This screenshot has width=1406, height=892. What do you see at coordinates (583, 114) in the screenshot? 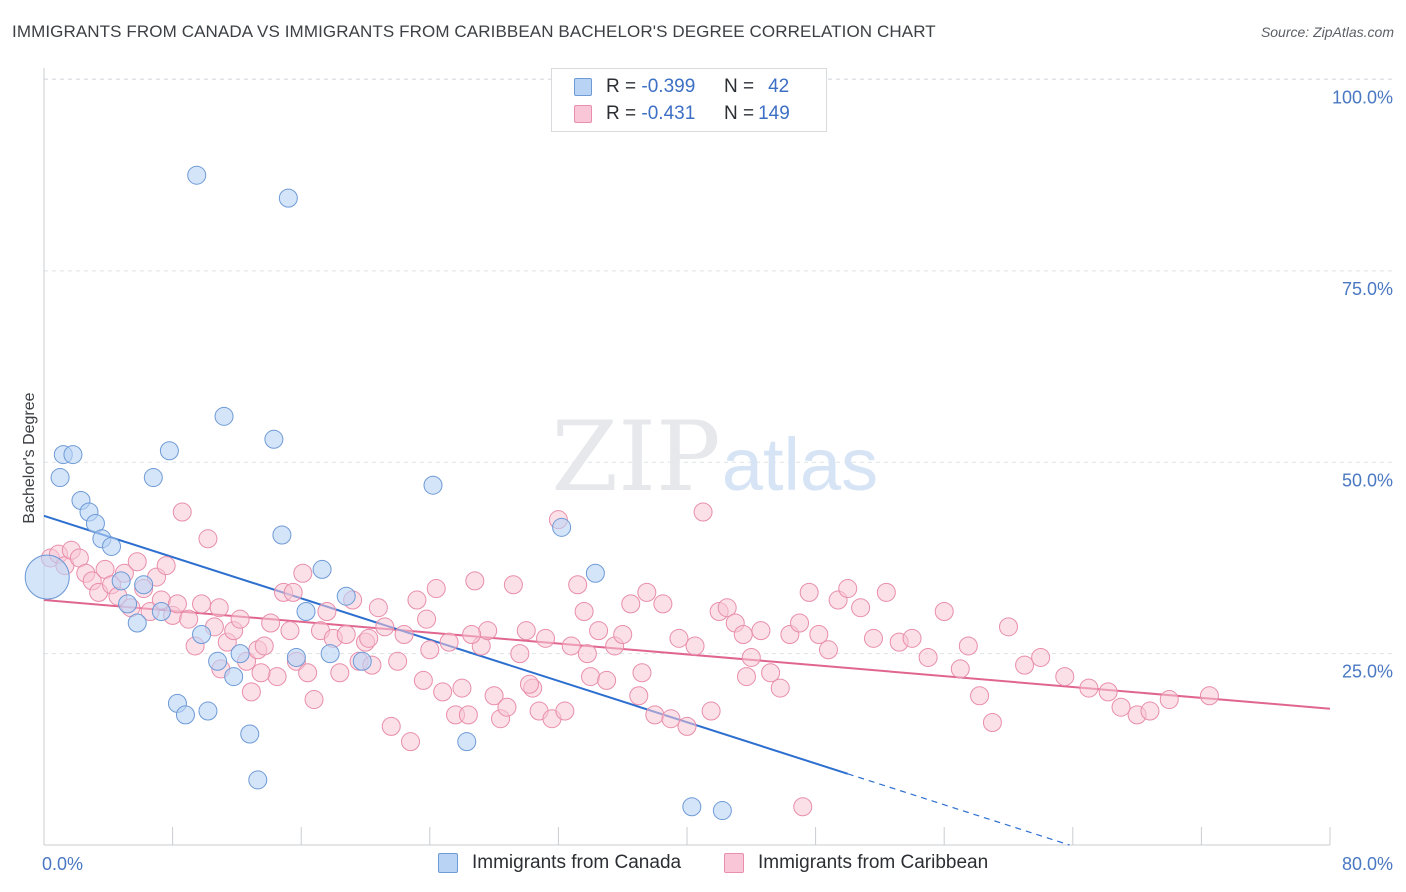
I see `caribbean-swatch` at bounding box center [583, 114].